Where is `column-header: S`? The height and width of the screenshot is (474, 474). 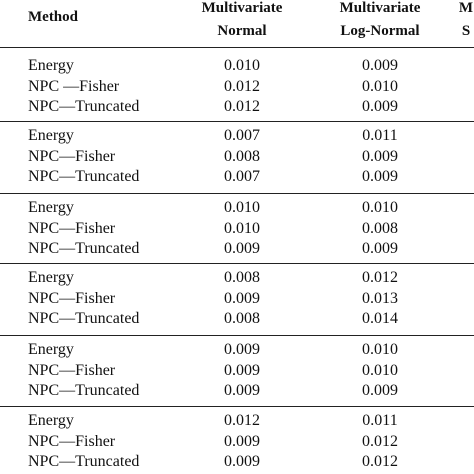
column-header: S is located at coordinates (466, 31).